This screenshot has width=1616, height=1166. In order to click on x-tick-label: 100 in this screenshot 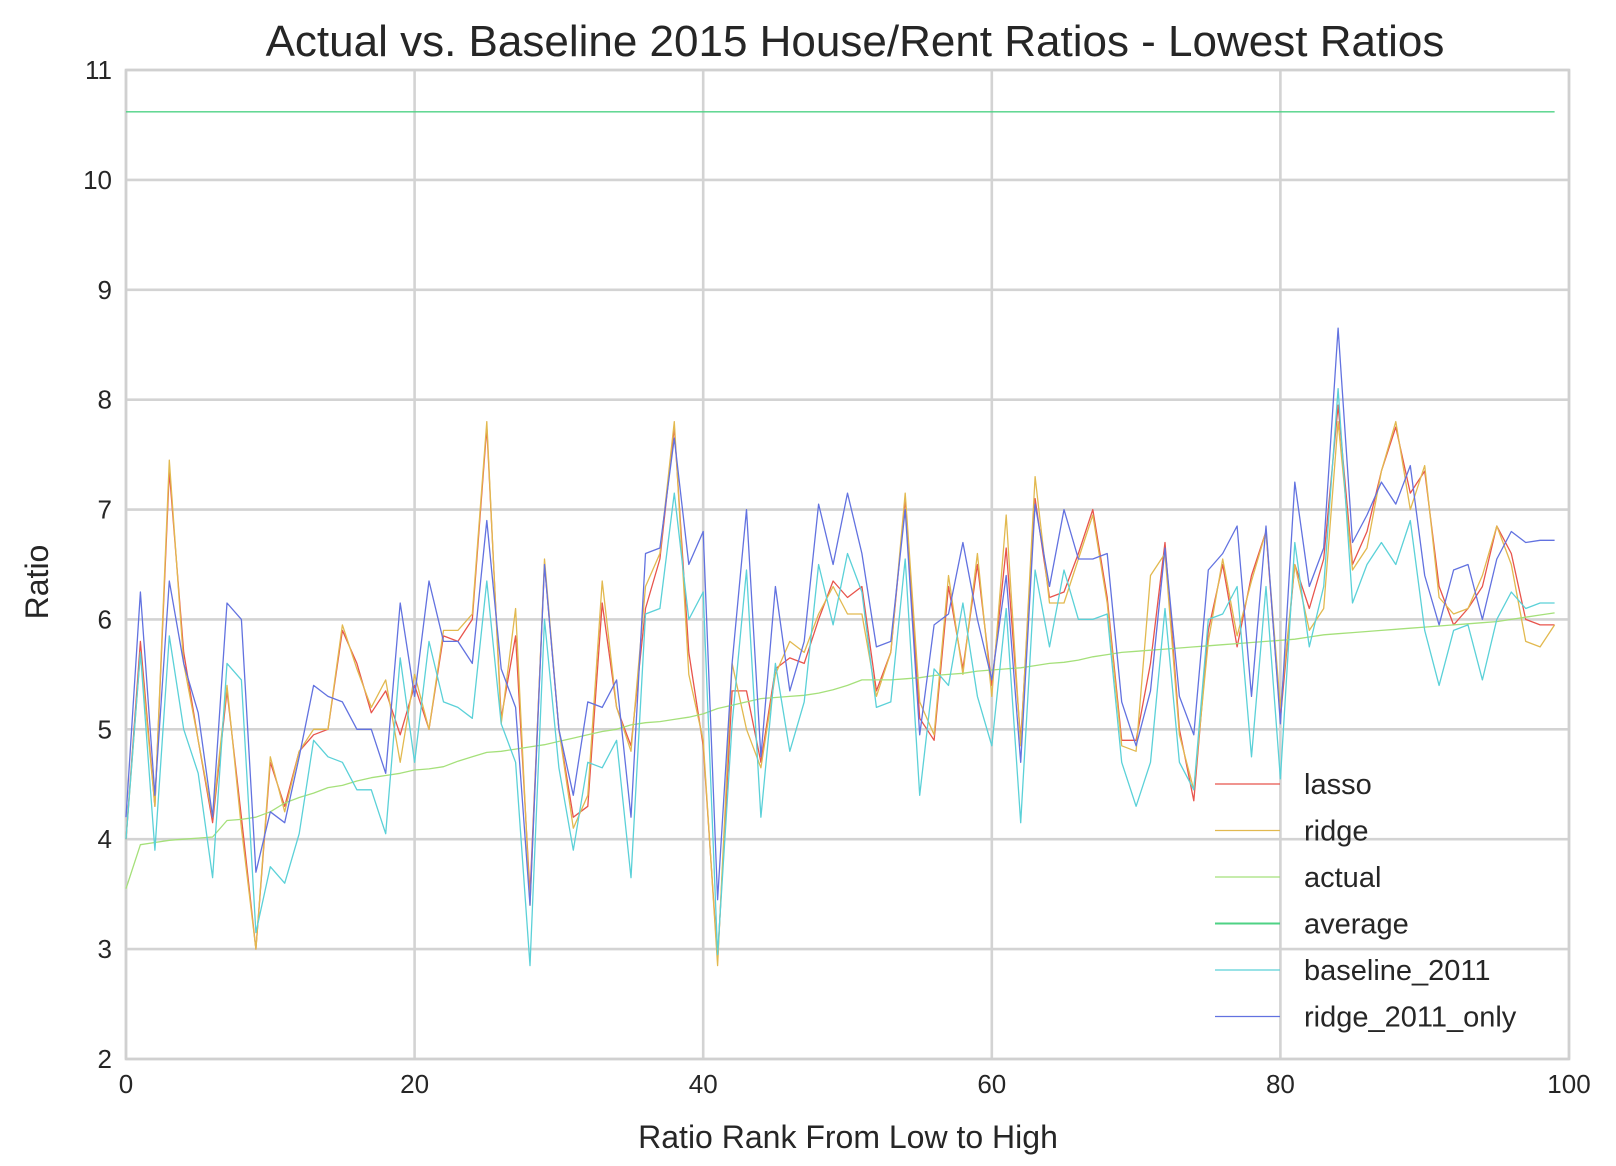, I will do `click(1568, 1084)`.